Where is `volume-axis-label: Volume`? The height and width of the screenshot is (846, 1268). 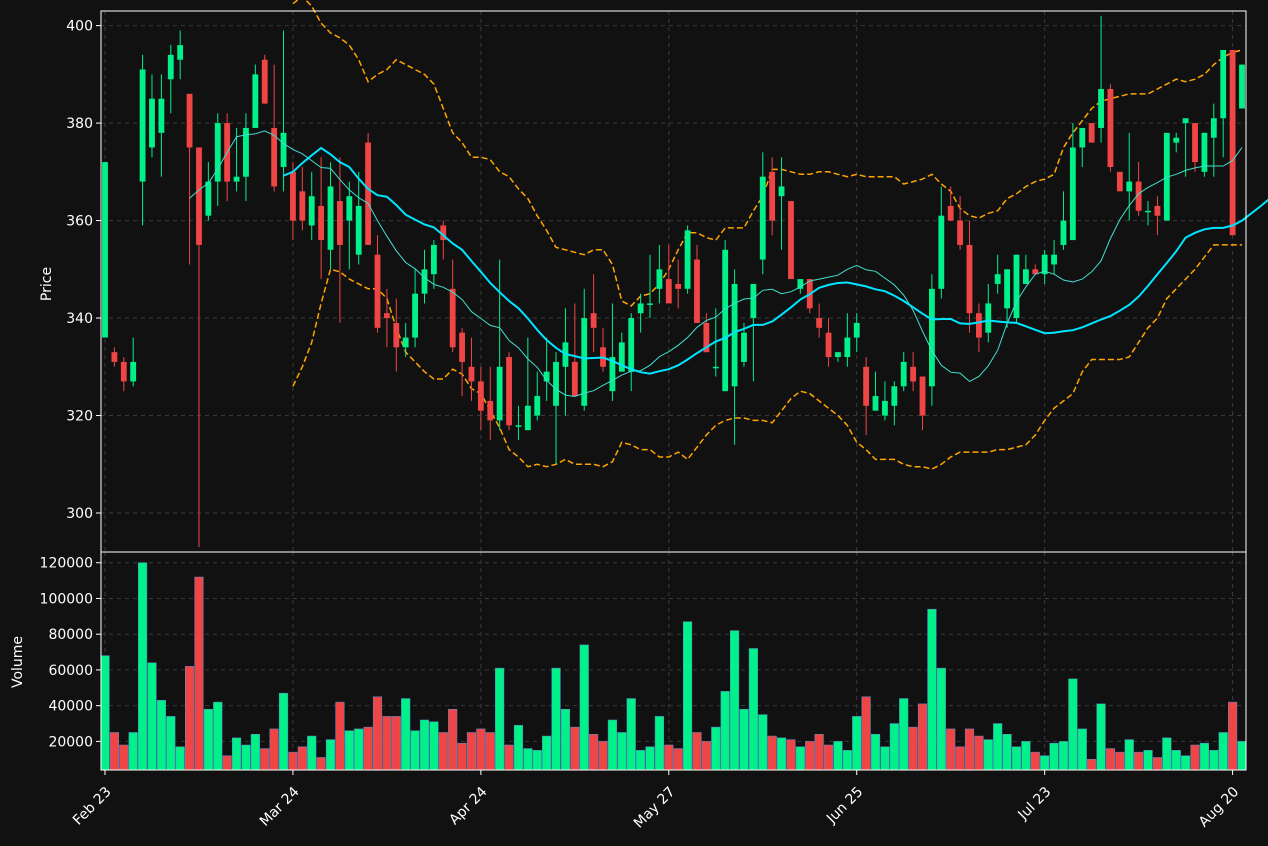
volume-axis-label: Volume is located at coordinates (18, 662).